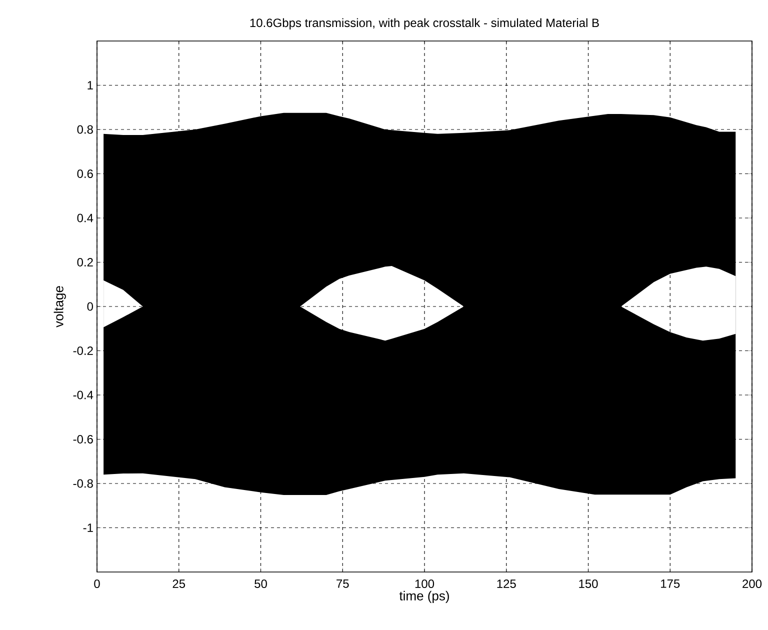 The height and width of the screenshot is (630, 768). I want to click on x-axis-title: time (ps), so click(424, 597).